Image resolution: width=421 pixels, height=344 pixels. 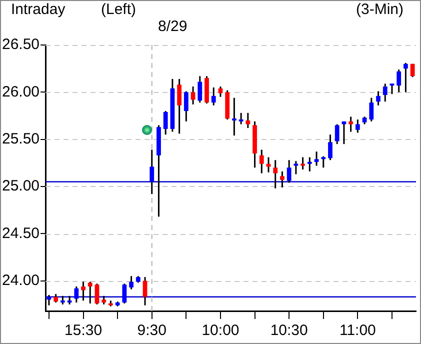 What do you see at coordinates (357, 331) in the screenshot?
I see `x-tick-label: 11:00` at bounding box center [357, 331].